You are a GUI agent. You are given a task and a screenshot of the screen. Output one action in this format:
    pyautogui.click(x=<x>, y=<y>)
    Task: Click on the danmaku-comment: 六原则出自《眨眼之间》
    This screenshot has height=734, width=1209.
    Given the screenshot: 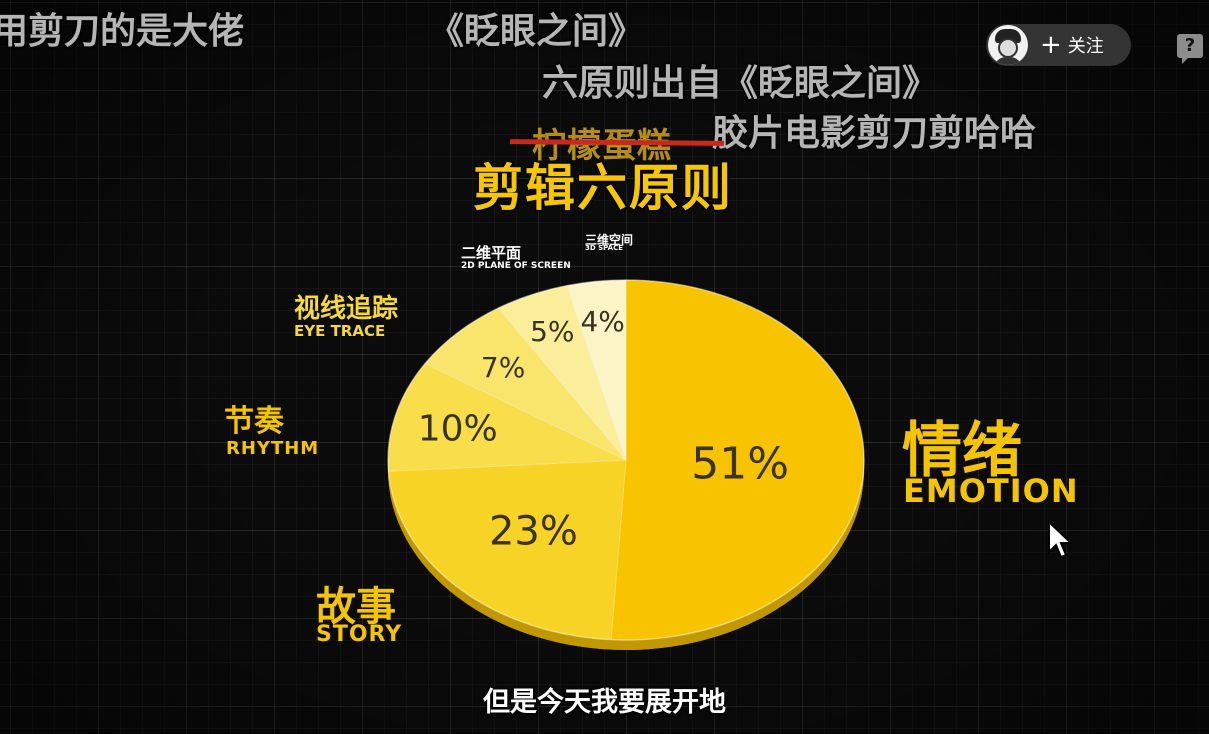 What is the action you would take?
    pyautogui.click(x=740, y=83)
    